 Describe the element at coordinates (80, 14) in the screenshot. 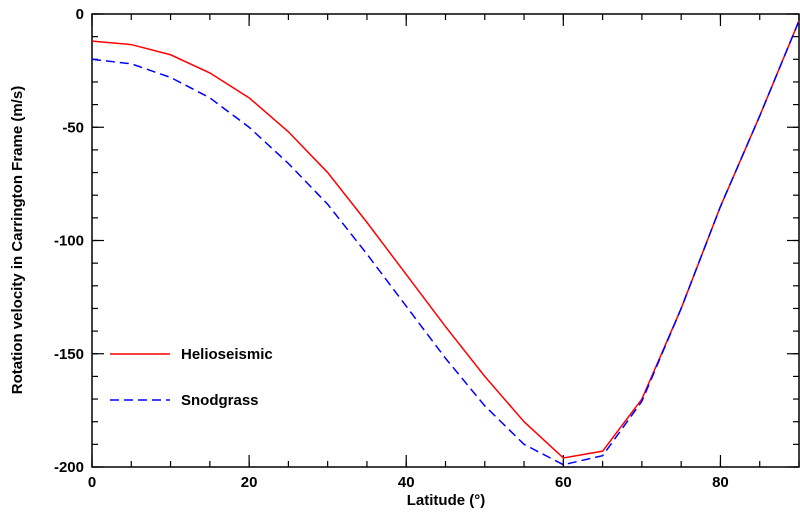

I see `y-tick-label: 0` at that location.